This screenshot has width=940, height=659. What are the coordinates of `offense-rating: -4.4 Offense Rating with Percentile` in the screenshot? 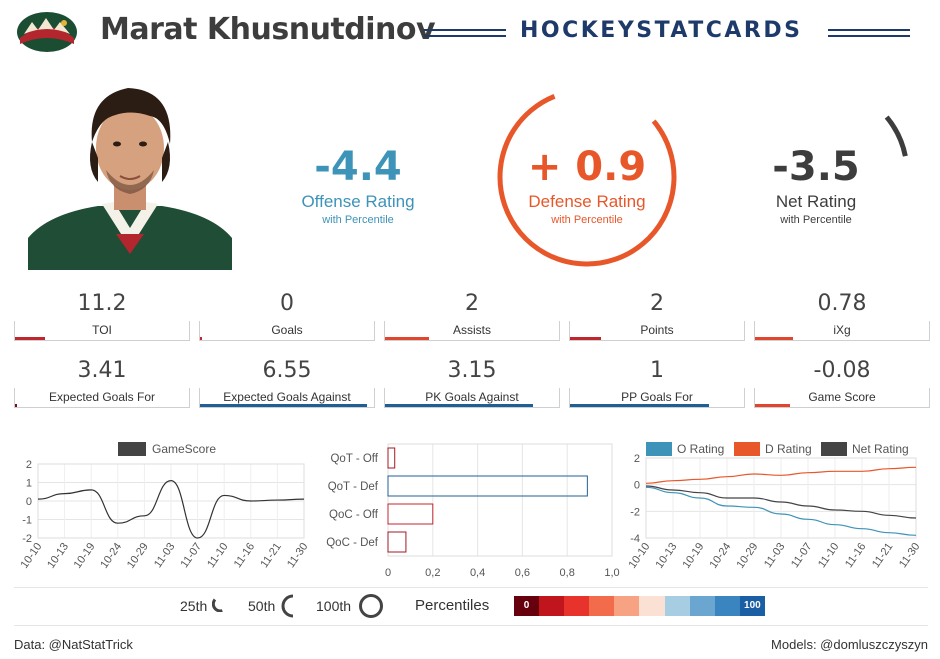 It's located at (358, 185).